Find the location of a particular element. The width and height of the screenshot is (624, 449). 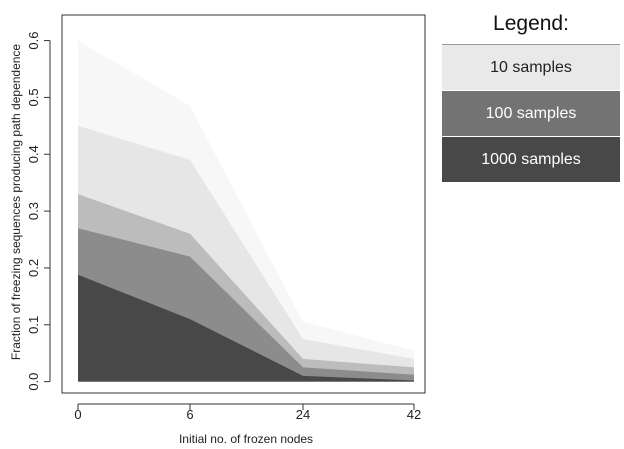

legend-title: Legend: is located at coordinates (531, 23).